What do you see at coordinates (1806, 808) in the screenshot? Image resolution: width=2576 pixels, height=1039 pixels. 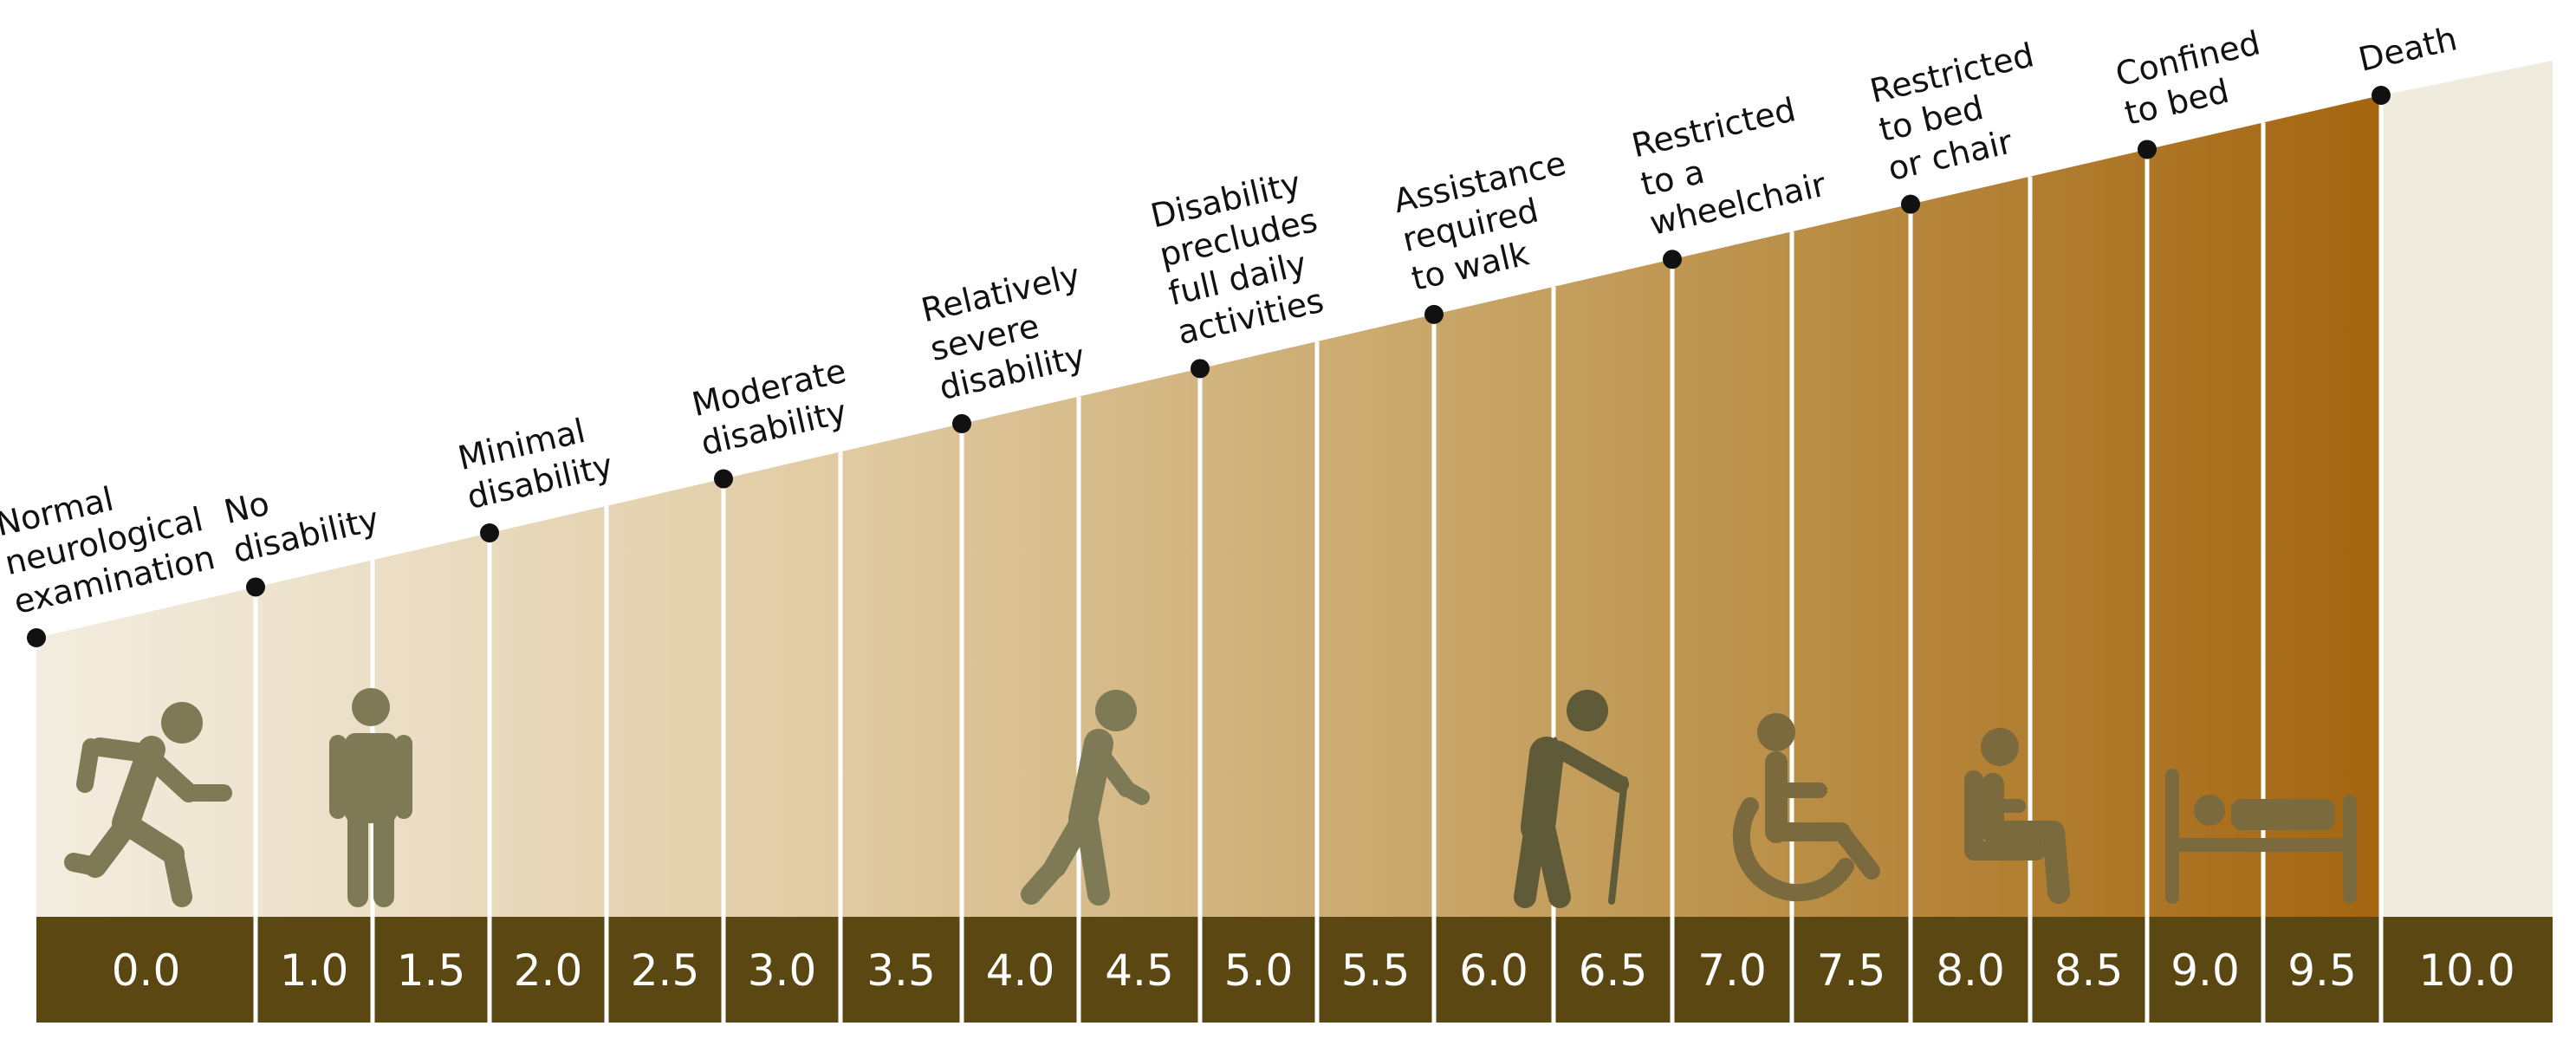 I see `wheelchair-icon` at bounding box center [1806, 808].